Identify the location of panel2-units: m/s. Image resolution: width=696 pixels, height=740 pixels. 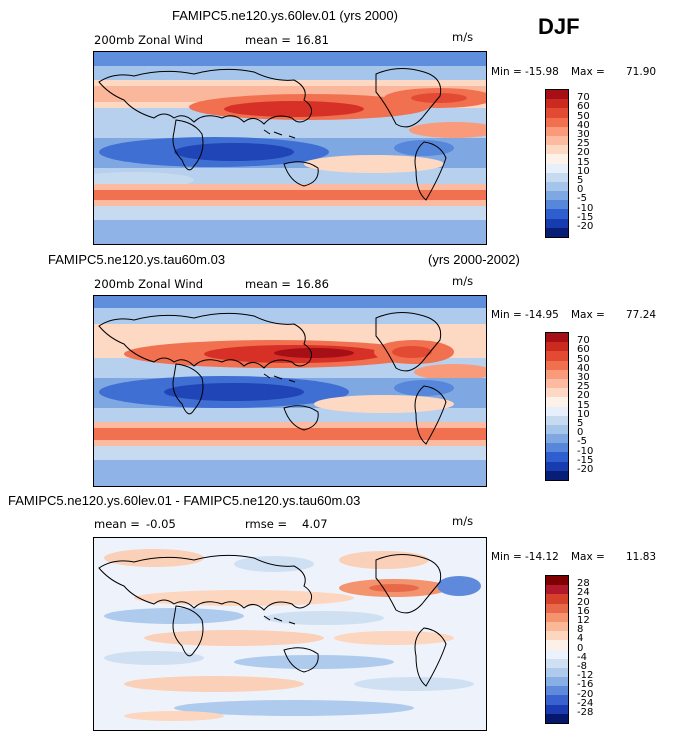
(463, 281).